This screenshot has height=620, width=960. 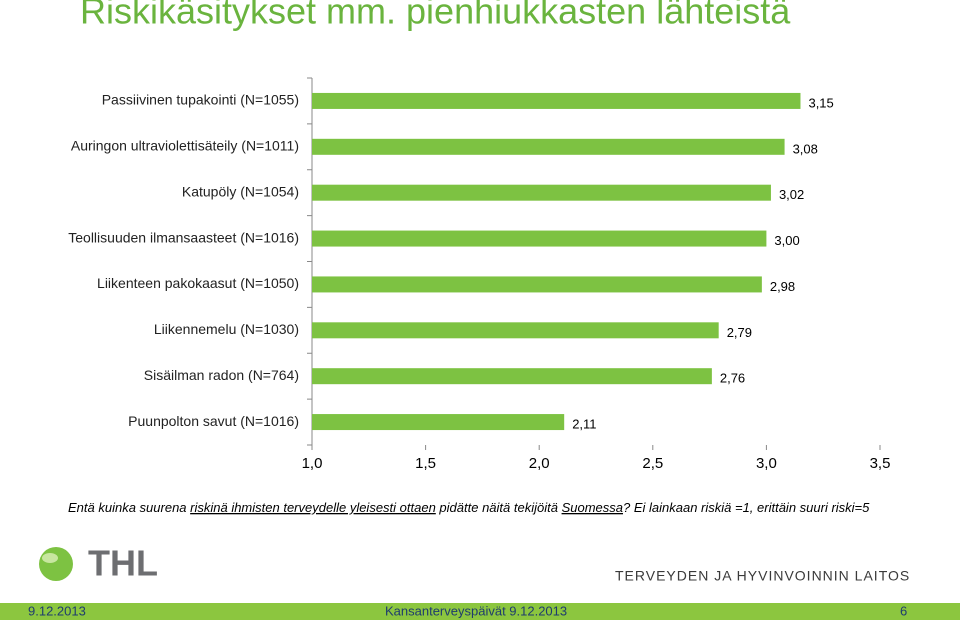 I want to click on footer-band, so click(x=480, y=611).